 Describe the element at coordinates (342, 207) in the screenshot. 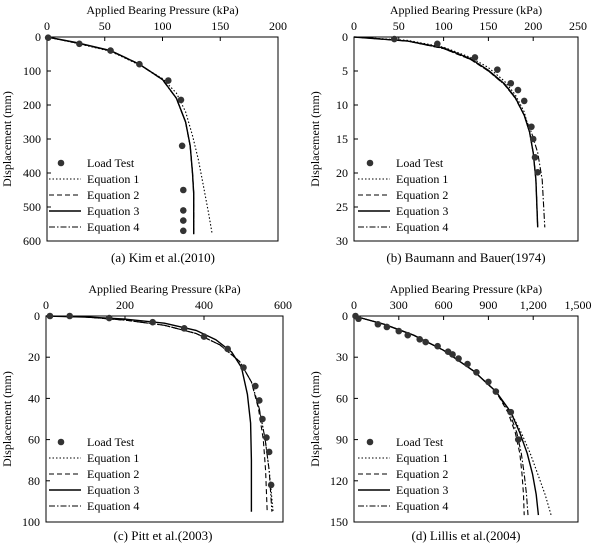

I see `y-tick-label: 25` at that location.